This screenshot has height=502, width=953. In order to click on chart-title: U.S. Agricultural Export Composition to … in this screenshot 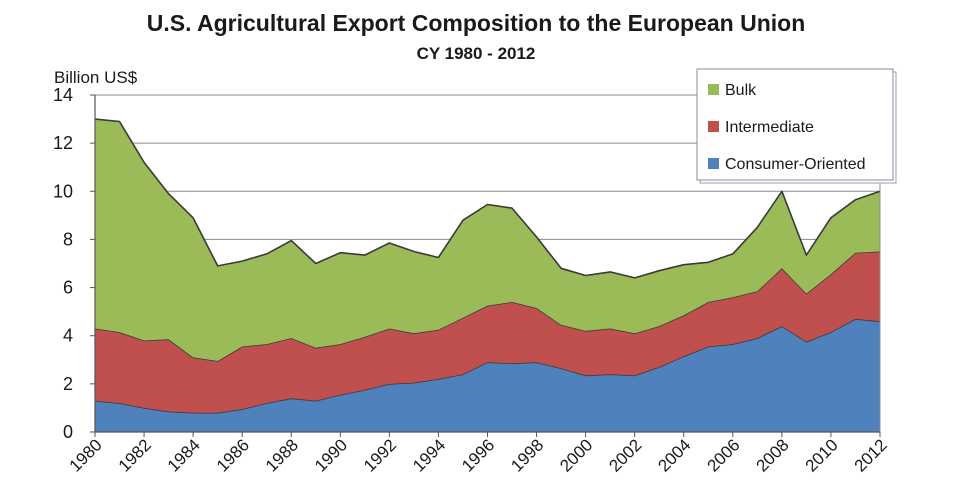, I will do `click(476, 23)`.